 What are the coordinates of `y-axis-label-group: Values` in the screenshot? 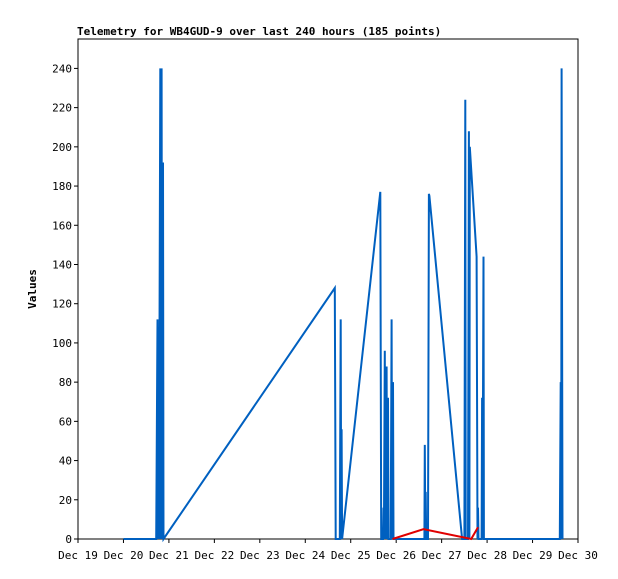 It's located at (32, 289).